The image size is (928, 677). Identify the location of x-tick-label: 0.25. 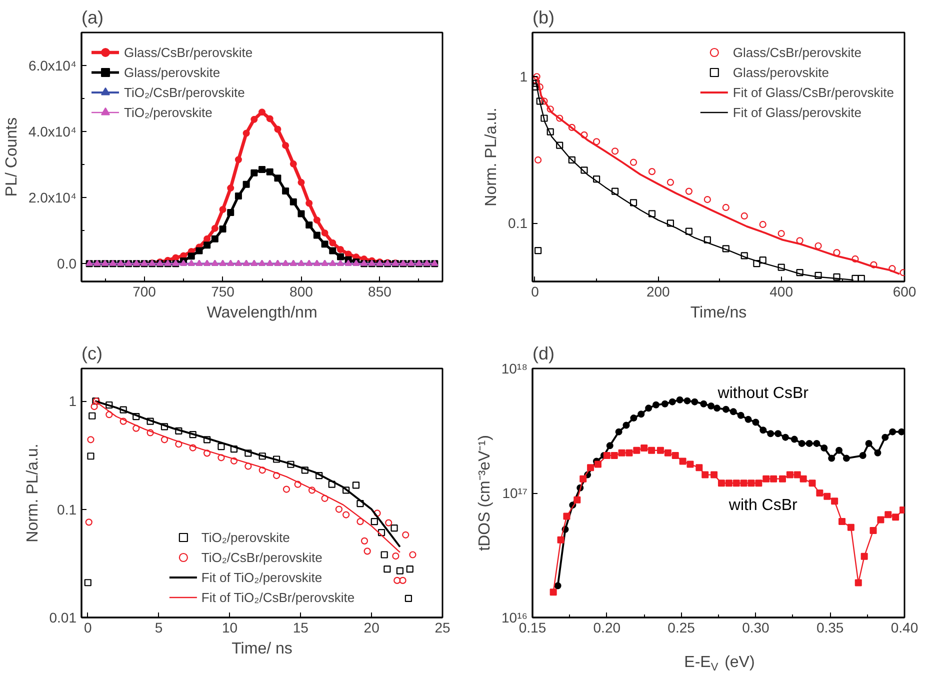
(682, 628).